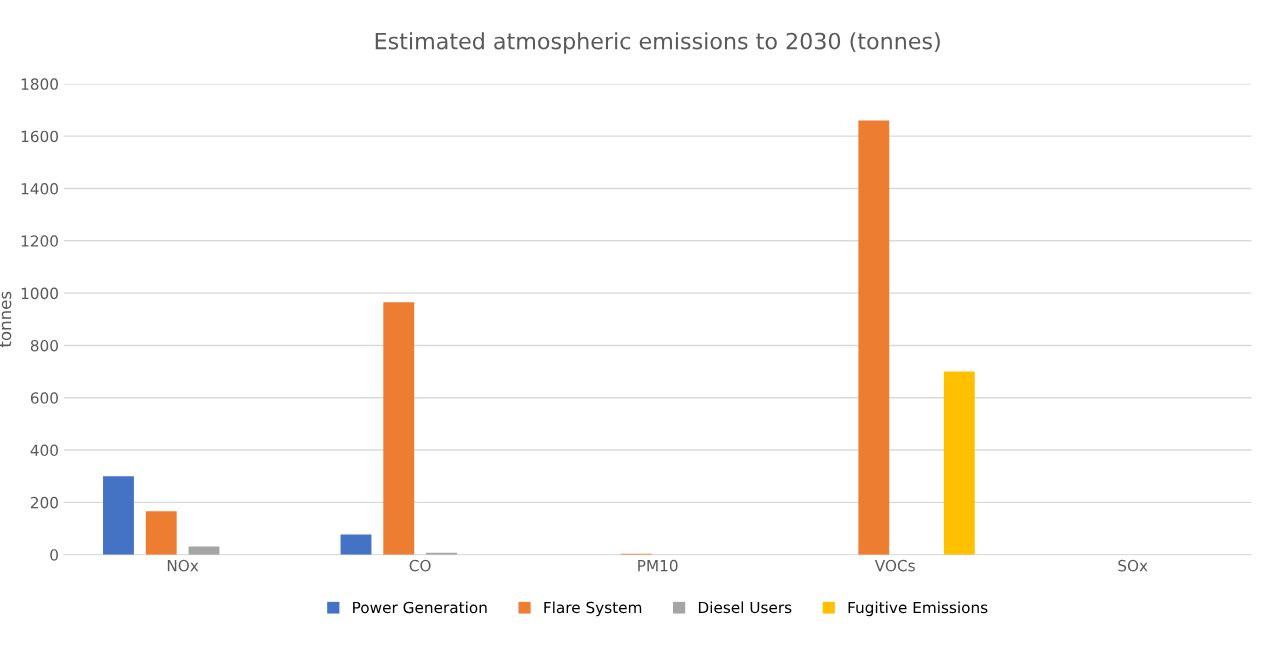  What do you see at coordinates (593, 609) in the screenshot?
I see `legend-label: Flare System` at bounding box center [593, 609].